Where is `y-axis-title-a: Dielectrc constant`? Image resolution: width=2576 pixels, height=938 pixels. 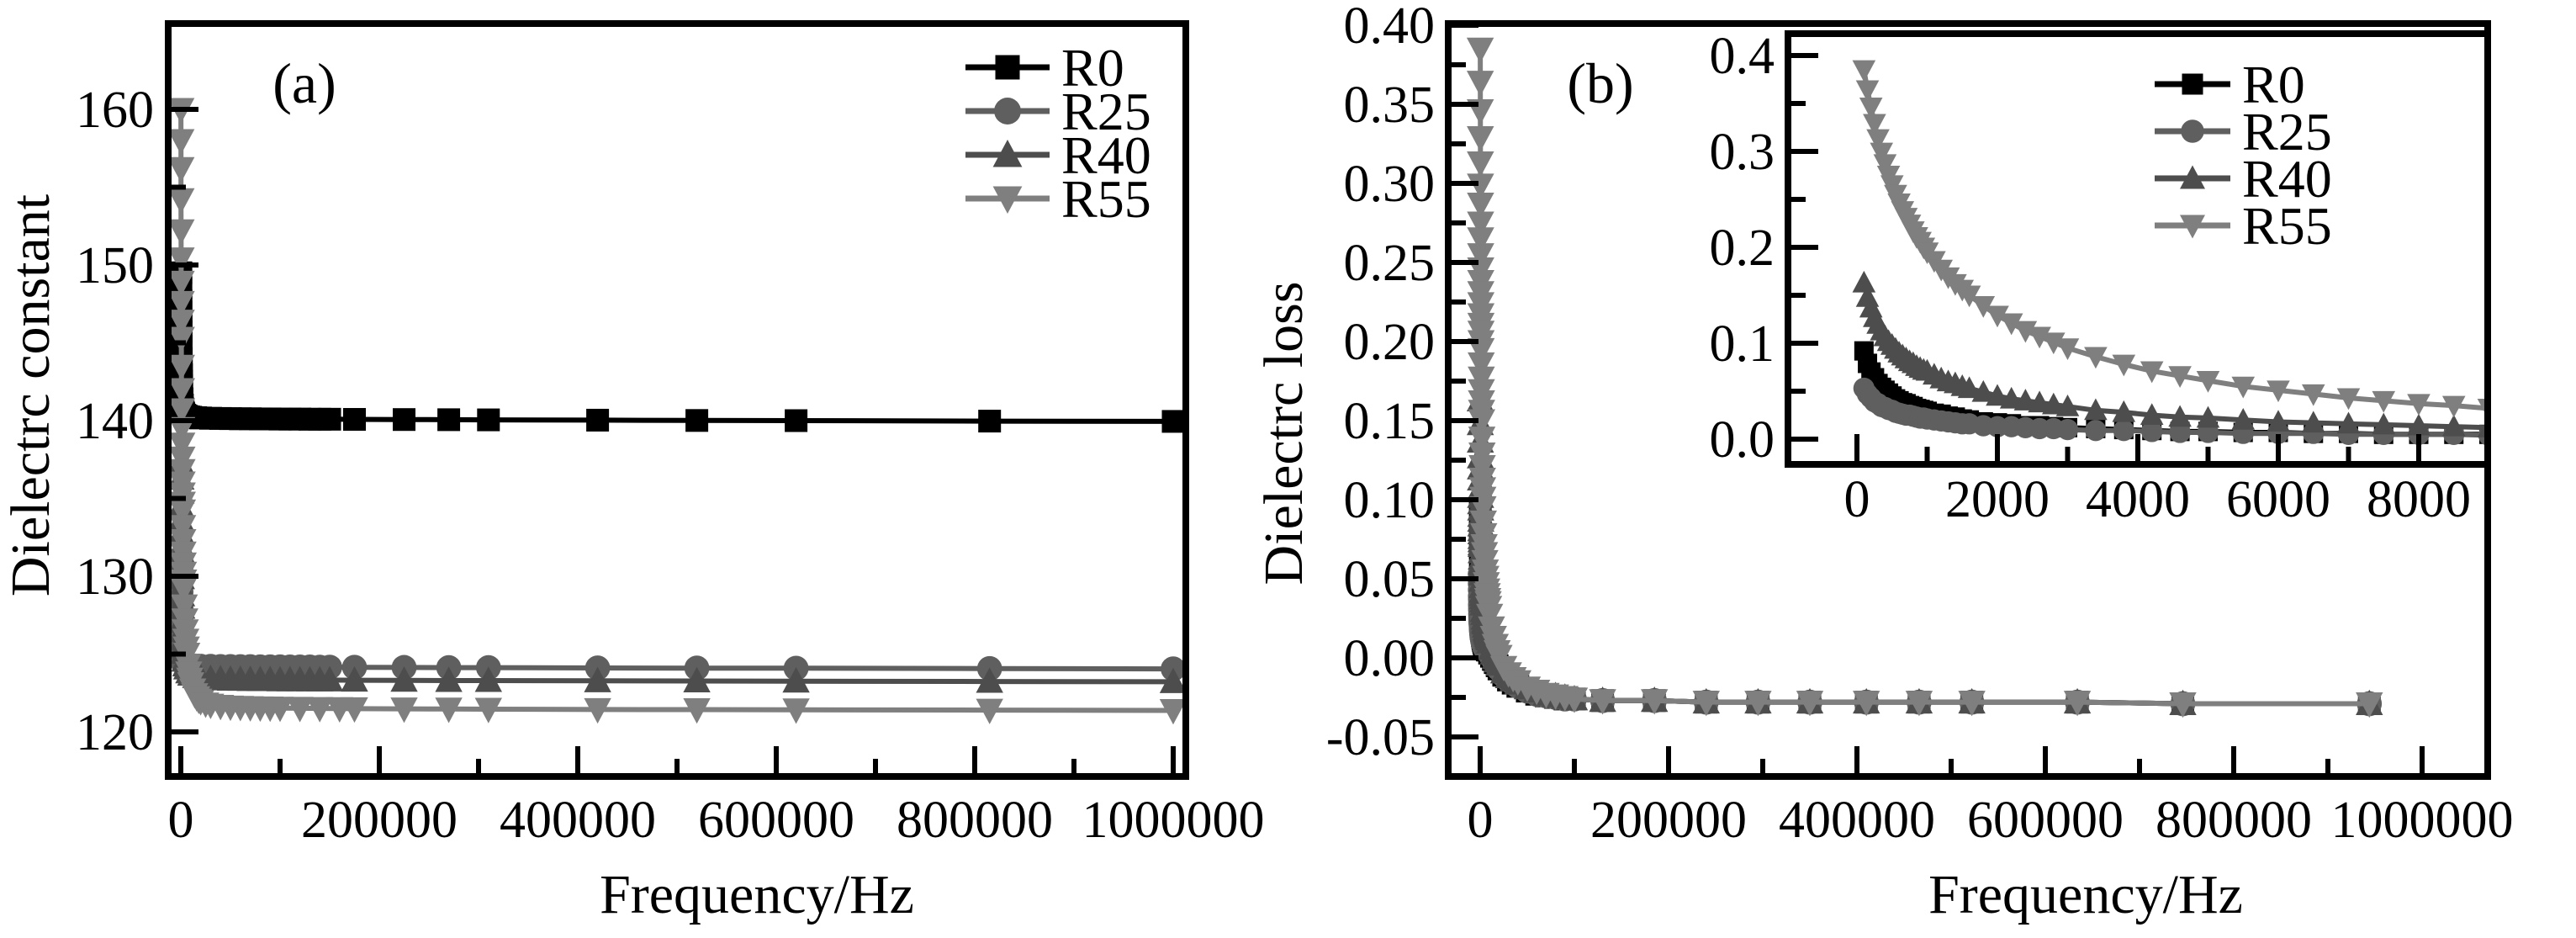 y-axis-title-a: Dielectrc constant is located at coordinates (30, 395).